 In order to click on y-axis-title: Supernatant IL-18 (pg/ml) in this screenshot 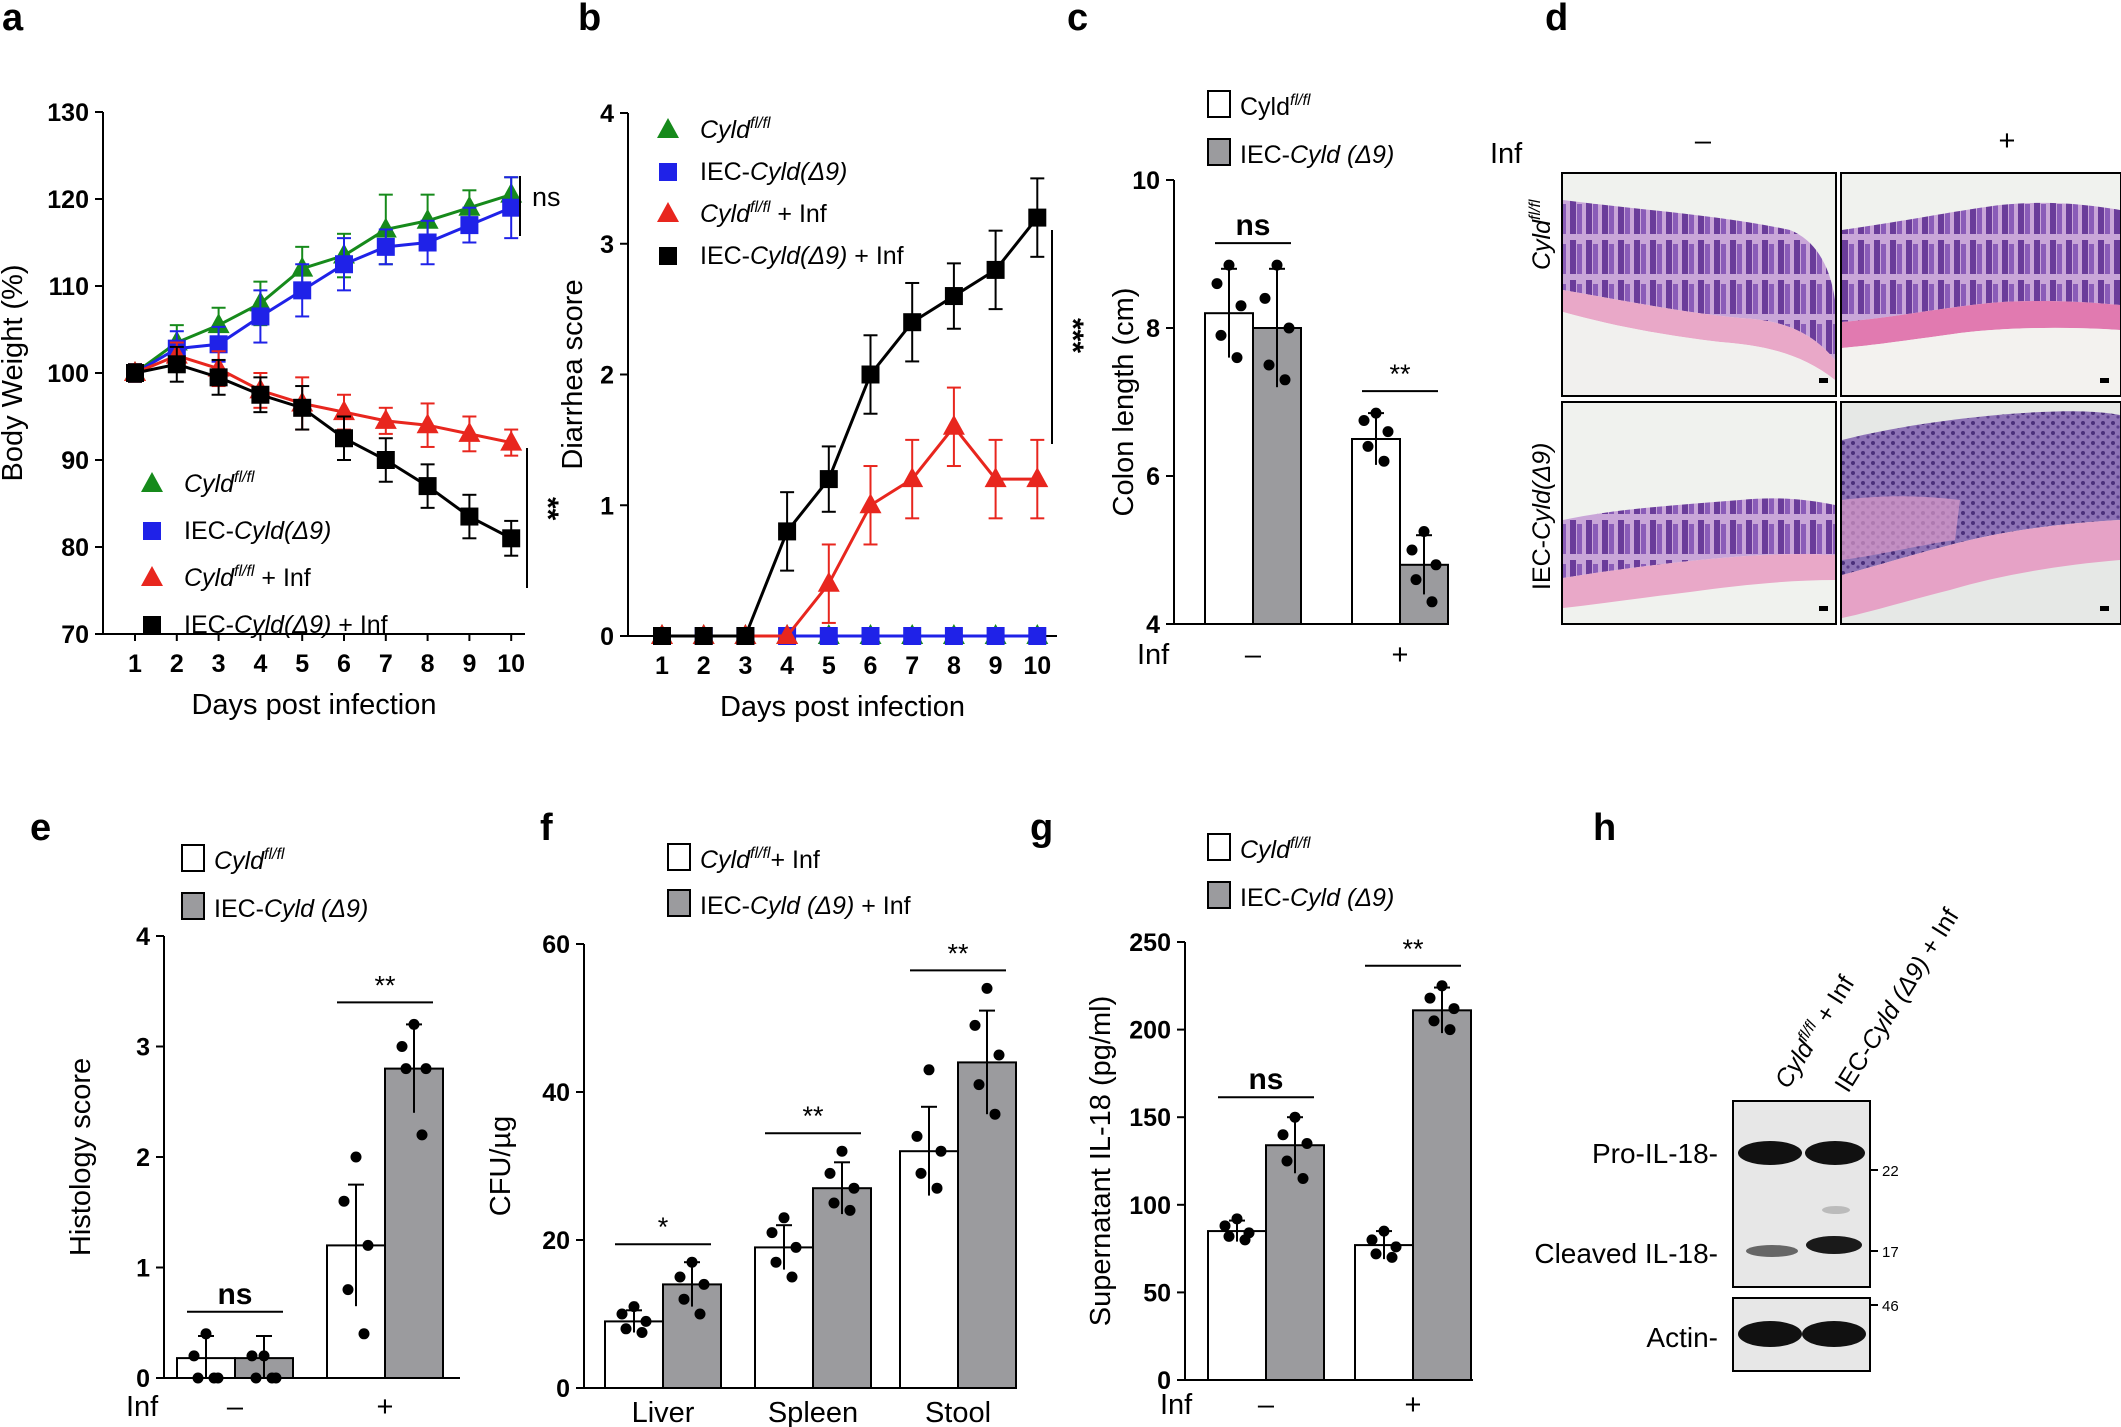, I will do `click(1101, 1161)`.